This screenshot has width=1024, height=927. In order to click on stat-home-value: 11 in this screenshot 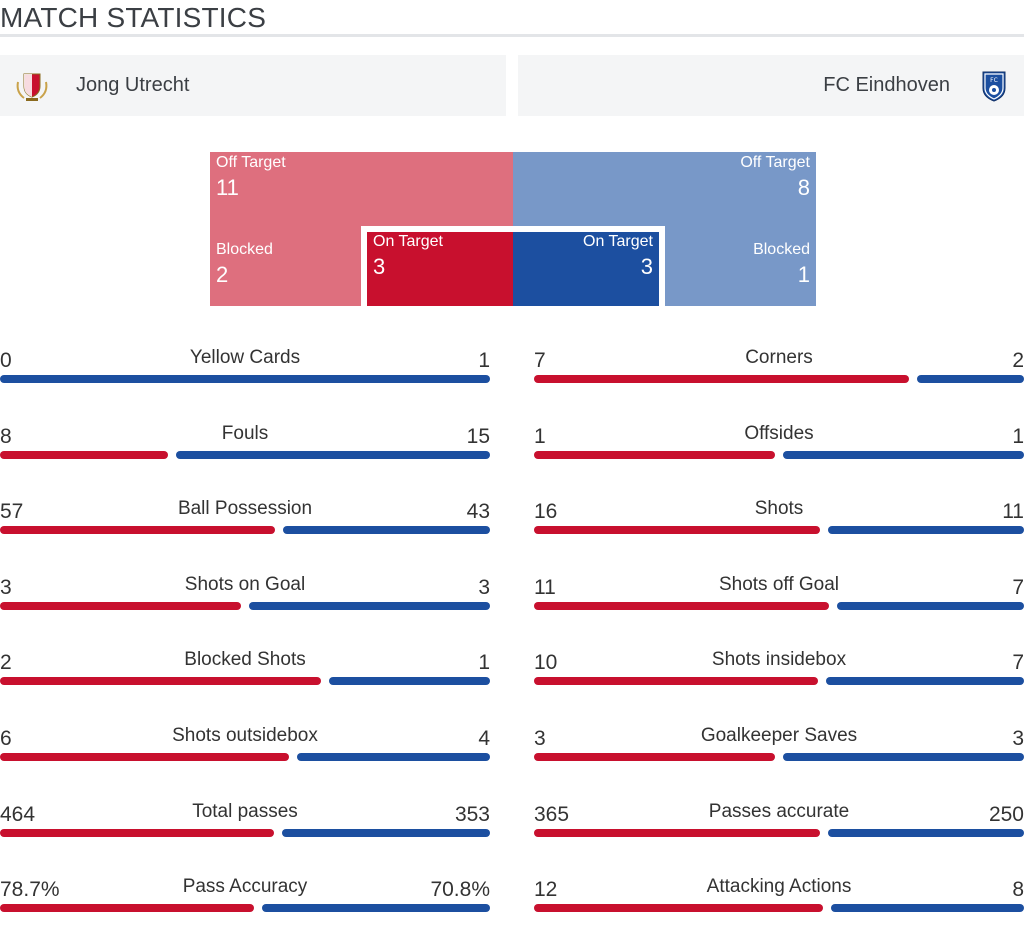, I will do `click(545, 587)`.